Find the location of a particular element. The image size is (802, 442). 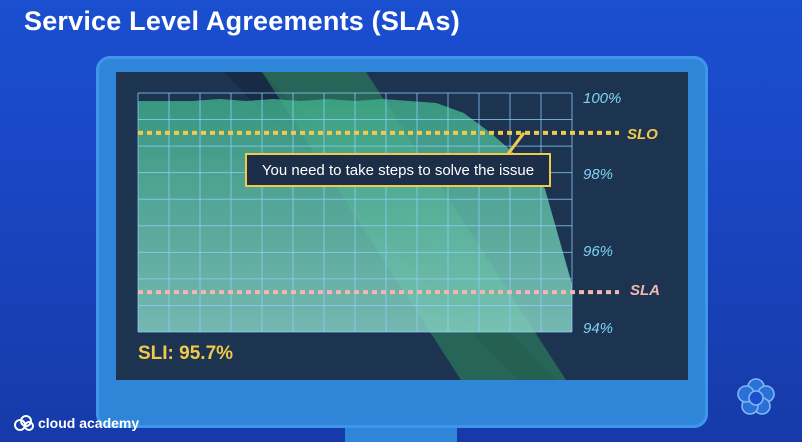

y-tick-label-98: 98% is located at coordinates (598, 174).